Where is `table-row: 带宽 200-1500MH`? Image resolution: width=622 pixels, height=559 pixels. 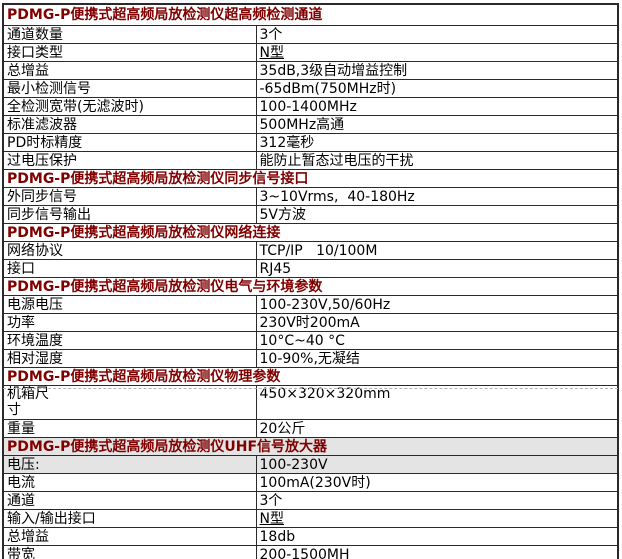
table-row: 带宽 200-1500MH is located at coordinates (310, 552).